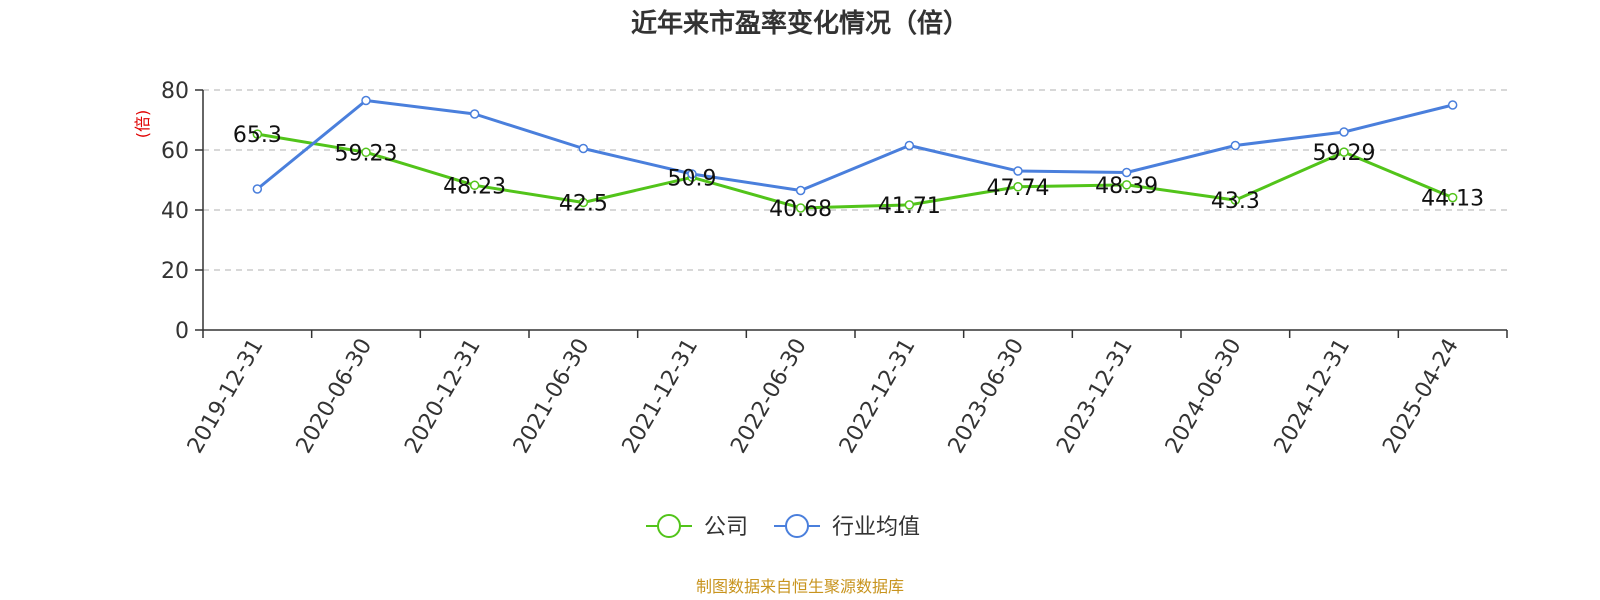 This screenshot has height=600, width=1600. What do you see at coordinates (726, 527) in the screenshot?
I see `legend-label: 公司` at bounding box center [726, 527].